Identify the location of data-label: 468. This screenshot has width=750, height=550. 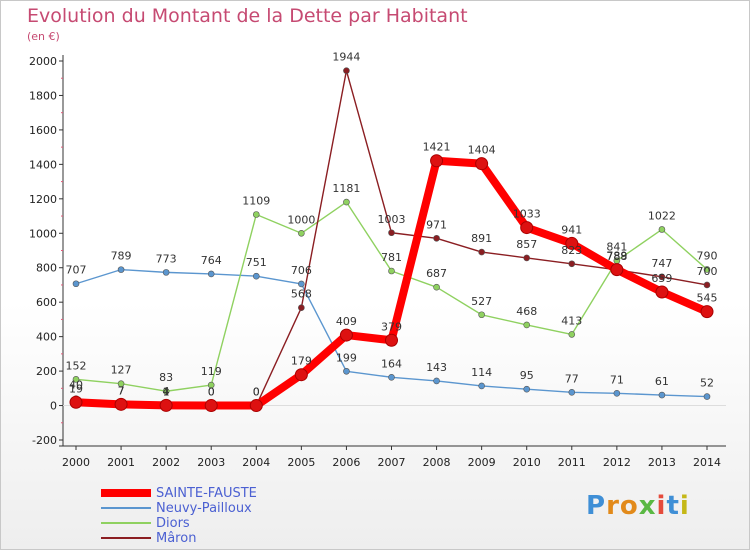
(526, 311).